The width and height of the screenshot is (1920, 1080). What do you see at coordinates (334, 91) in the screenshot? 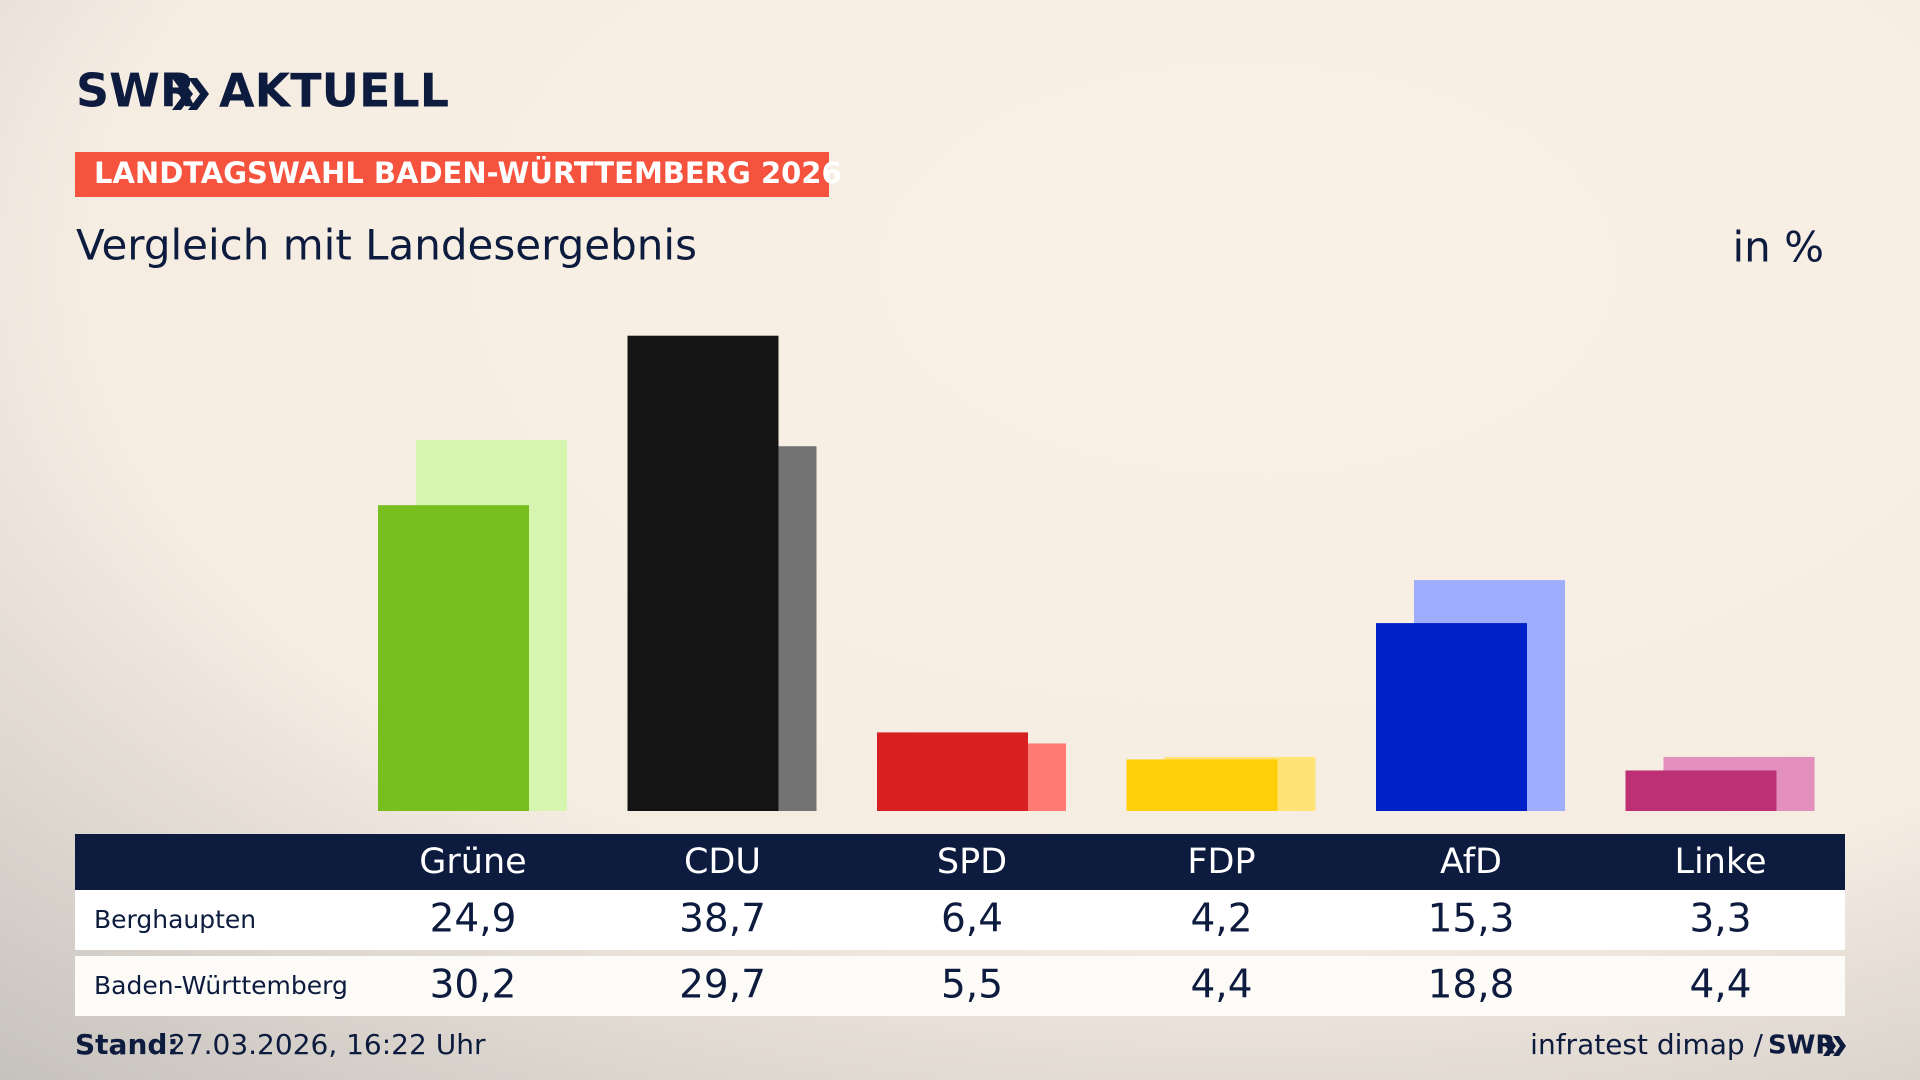
I see `brand-product: AKTUELL` at bounding box center [334, 91].